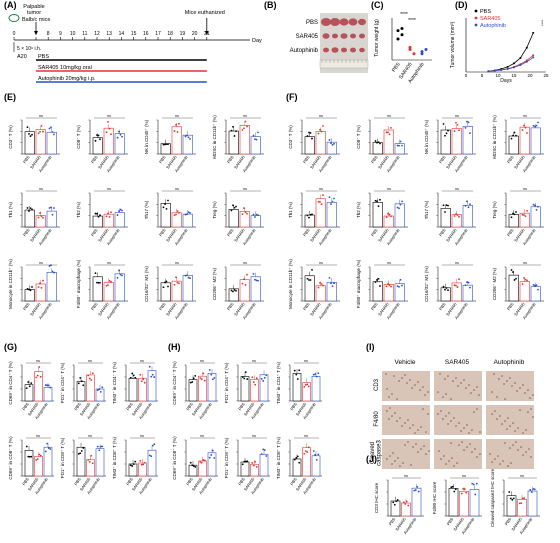  I want to click on ihc-column-label: Autophinib, so click(509, 362).